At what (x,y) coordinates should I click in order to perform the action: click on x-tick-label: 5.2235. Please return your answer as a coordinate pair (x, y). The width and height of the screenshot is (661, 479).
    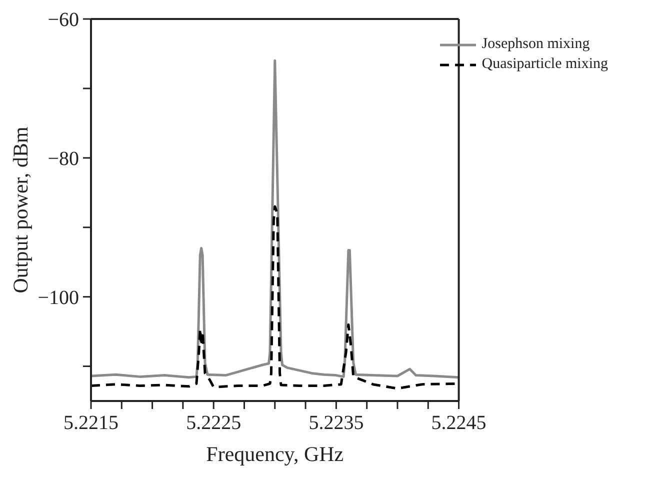
    Looking at the image, I should click on (336, 423).